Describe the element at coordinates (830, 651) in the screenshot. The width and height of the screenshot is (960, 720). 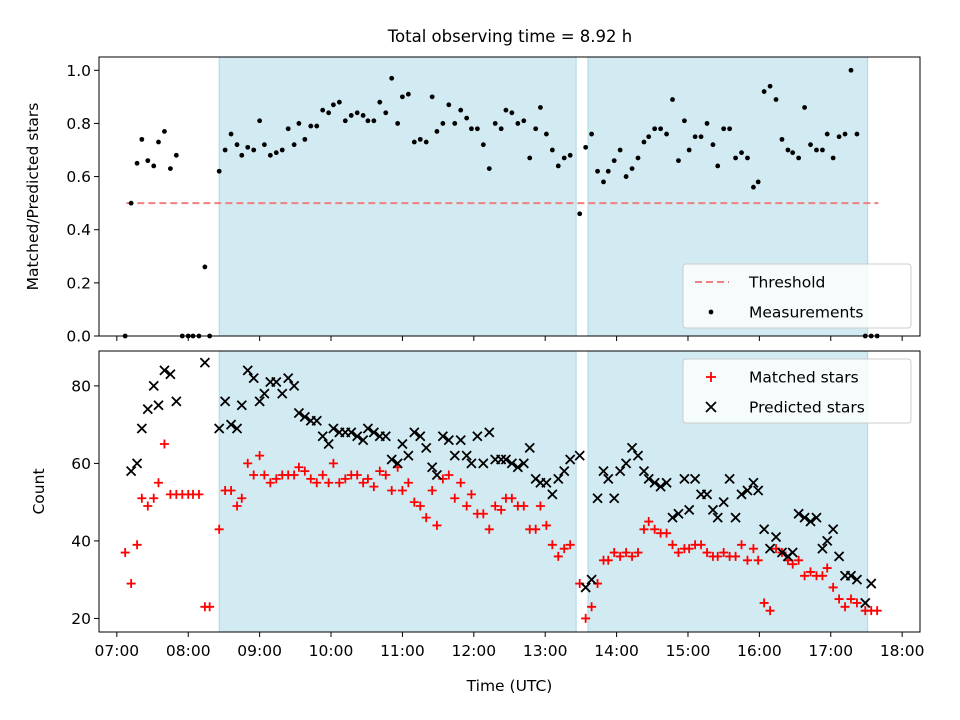
I see `x-tick-label: 17:00` at that location.